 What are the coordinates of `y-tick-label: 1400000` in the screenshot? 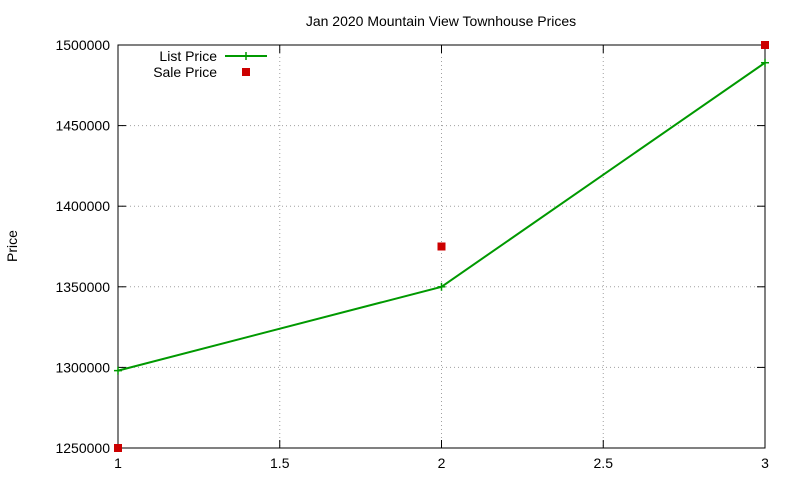 It's located at (82, 206).